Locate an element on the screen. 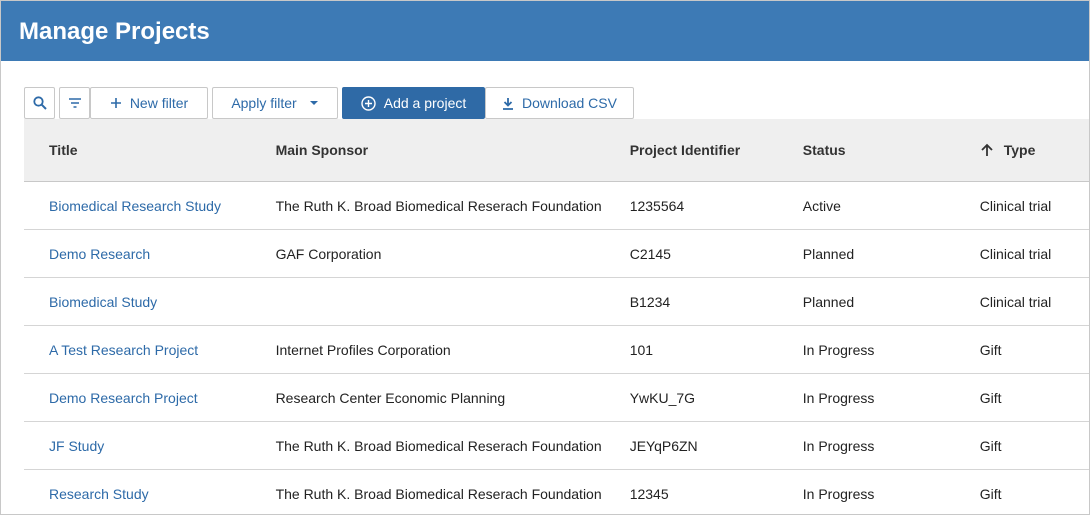  download-csv-button: Download CSV is located at coordinates (559, 103).